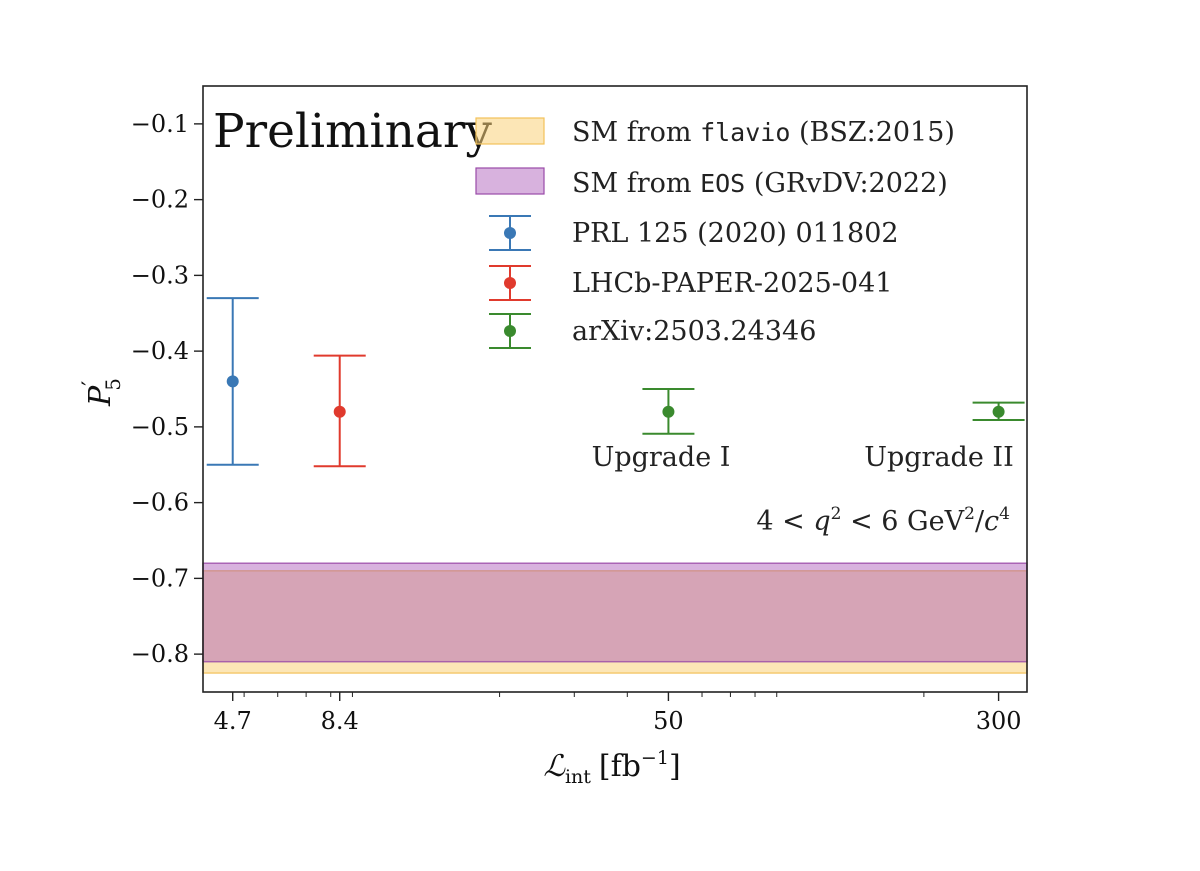 The height and width of the screenshot is (871, 1200). What do you see at coordinates (611, 767) in the screenshot?
I see `x-axis-label: ℒint [fb−1]` at bounding box center [611, 767].